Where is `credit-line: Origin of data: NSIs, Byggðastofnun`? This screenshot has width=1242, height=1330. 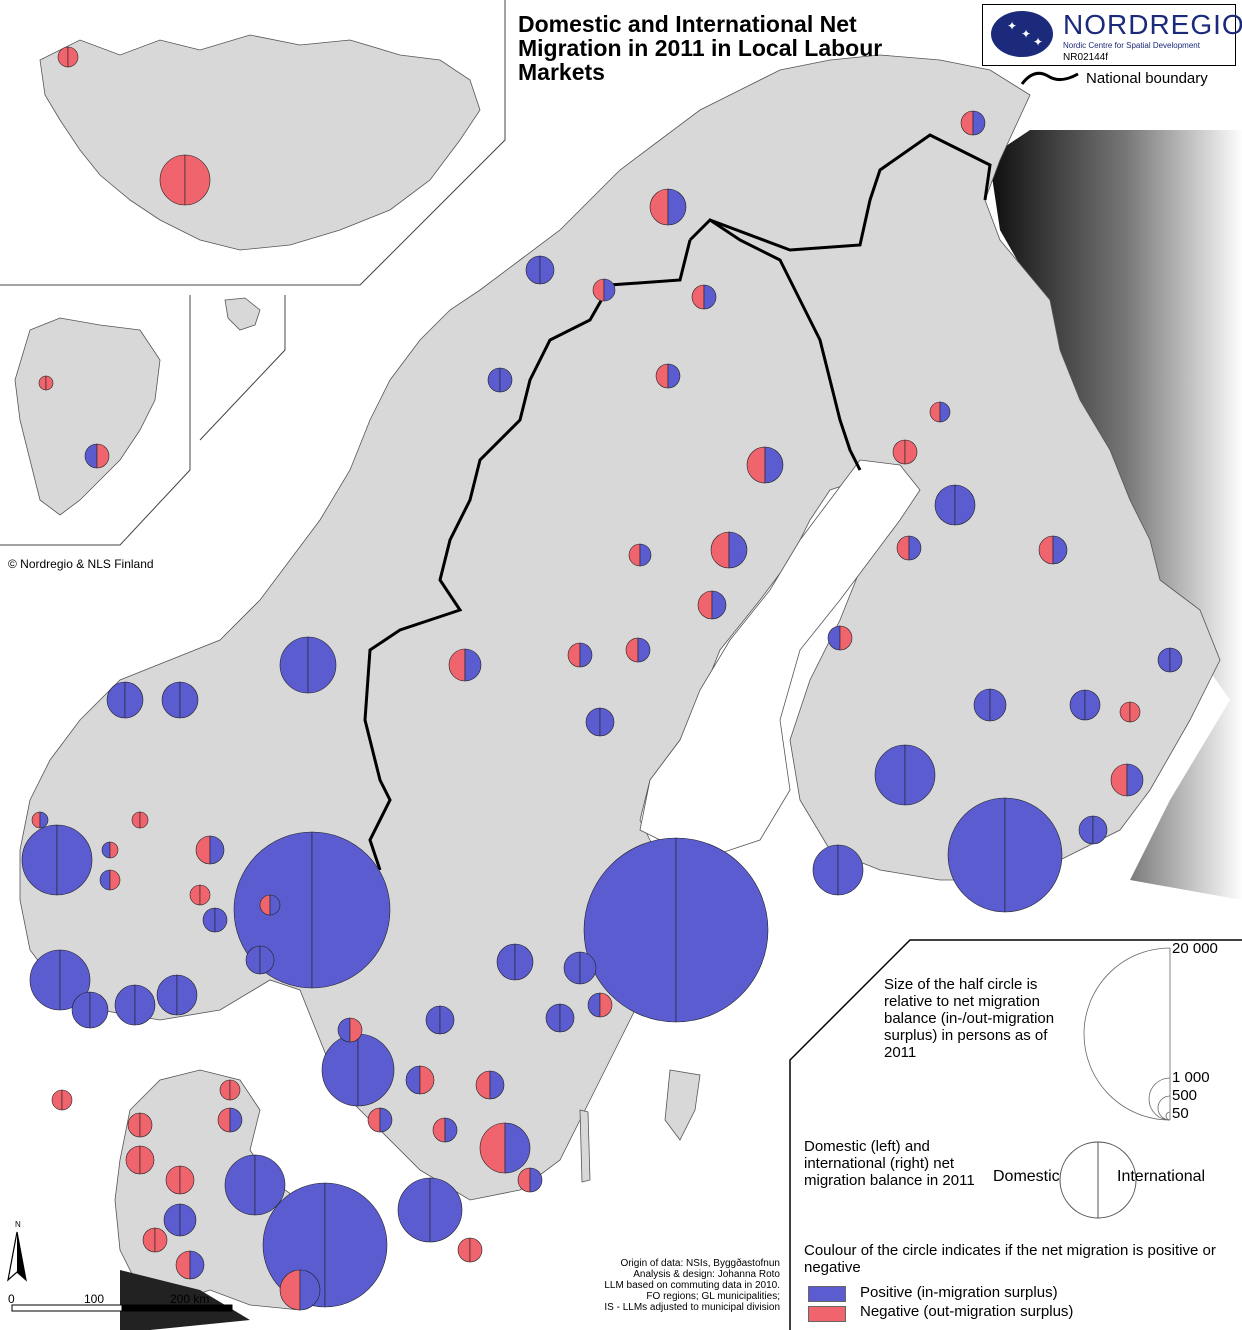
credit-line: Origin of data: NSIs, Byggðastofnun is located at coordinates (700, 1263).